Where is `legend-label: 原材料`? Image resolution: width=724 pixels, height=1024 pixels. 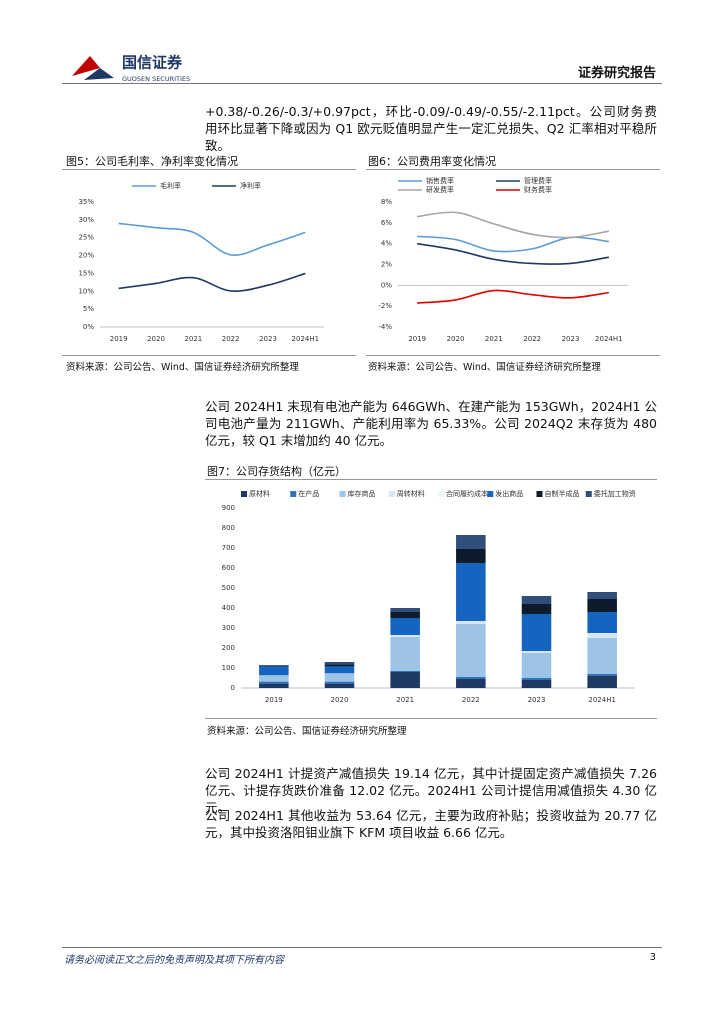 legend-label: 原材料 is located at coordinates (259, 493).